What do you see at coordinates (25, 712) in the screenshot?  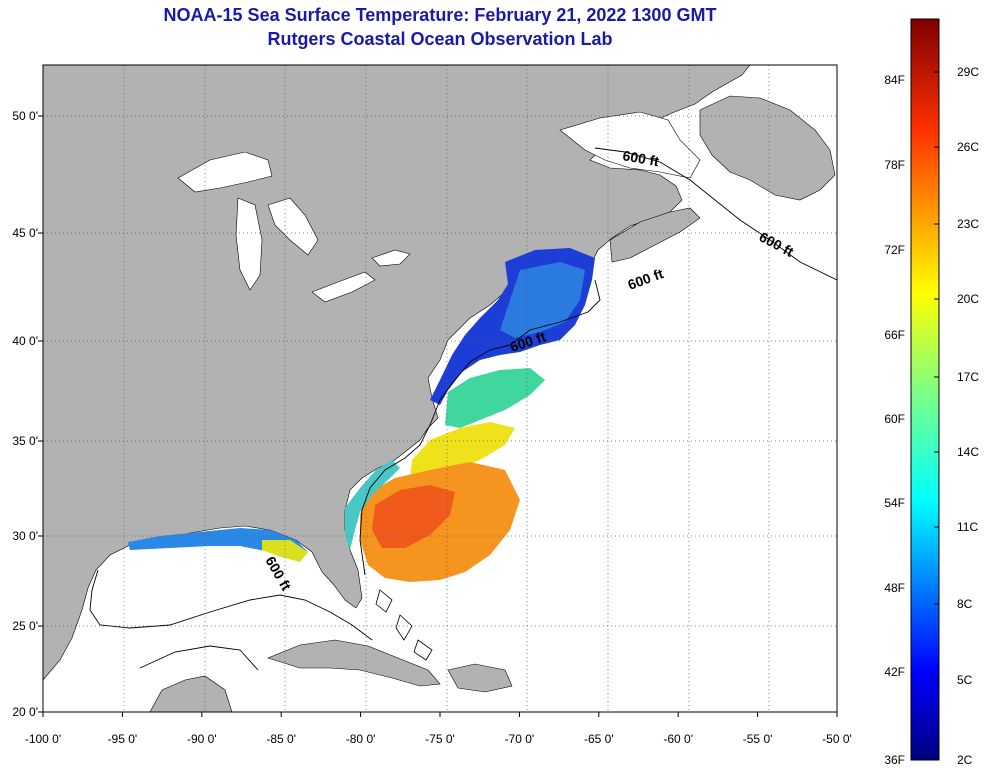 I see `lat-tick-label: 20 0'` at bounding box center [25, 712].